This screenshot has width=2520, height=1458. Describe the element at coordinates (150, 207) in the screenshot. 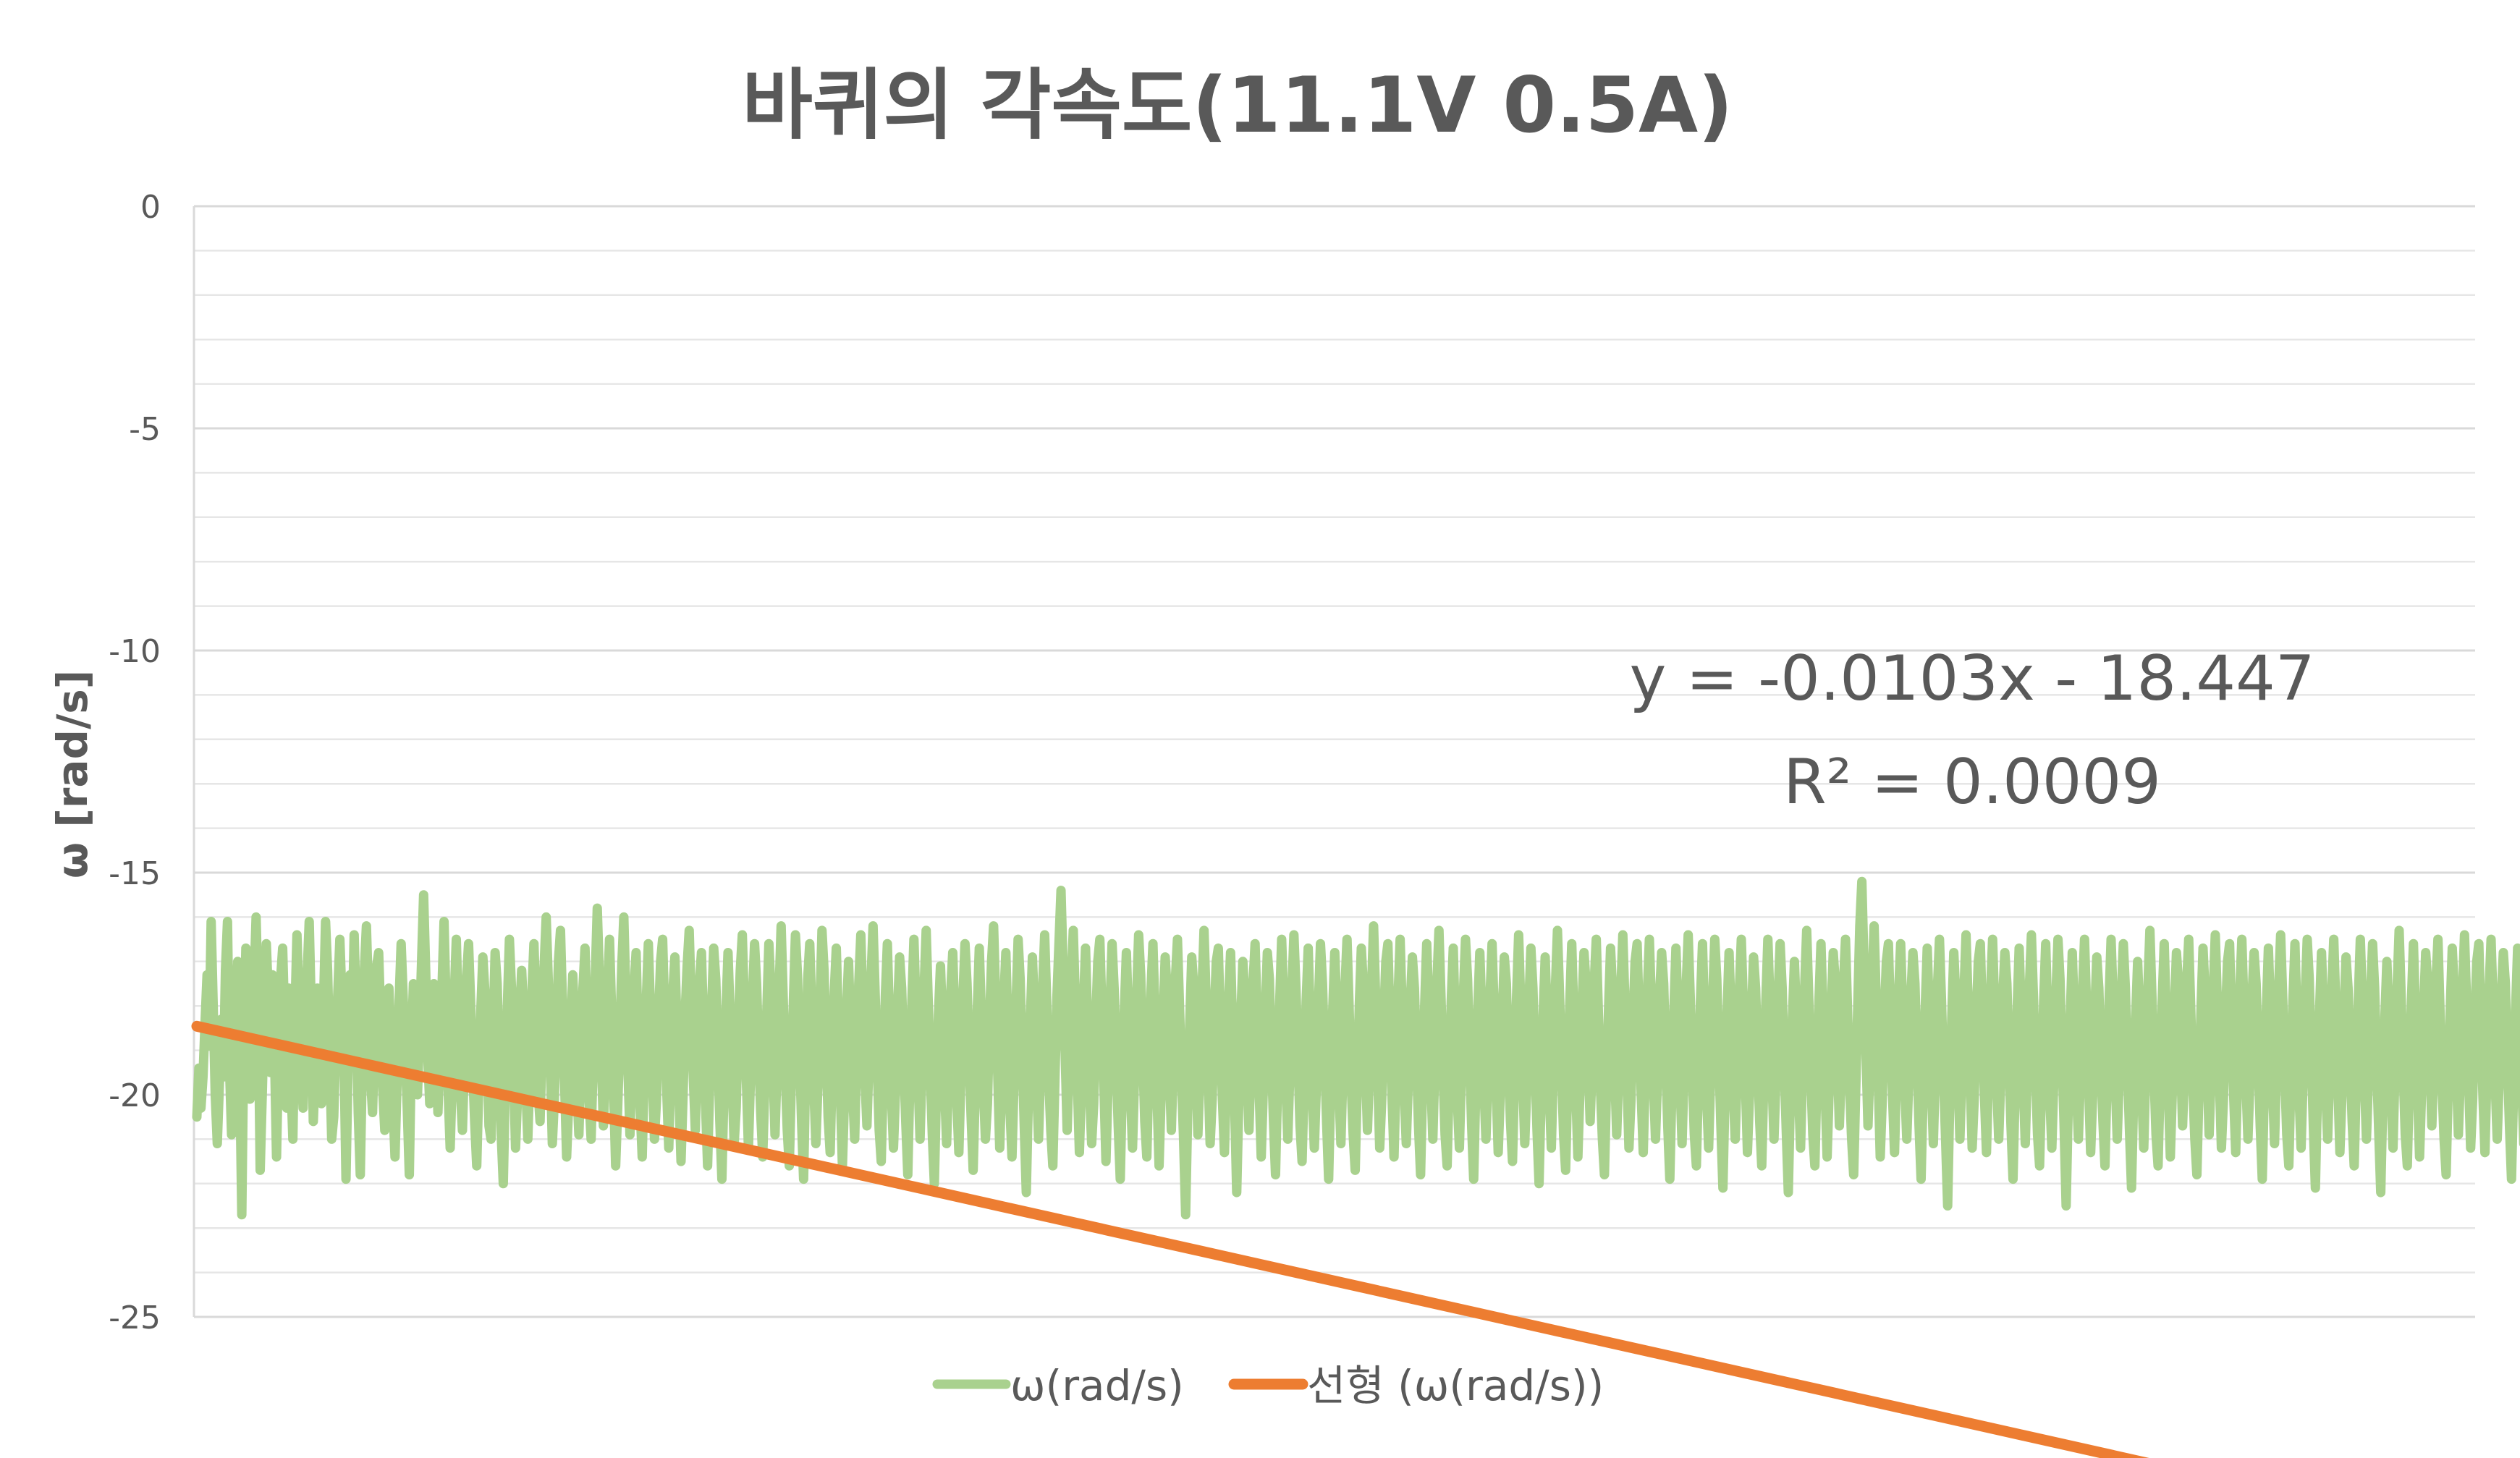

I see `y-tick-label: 0` at that location.